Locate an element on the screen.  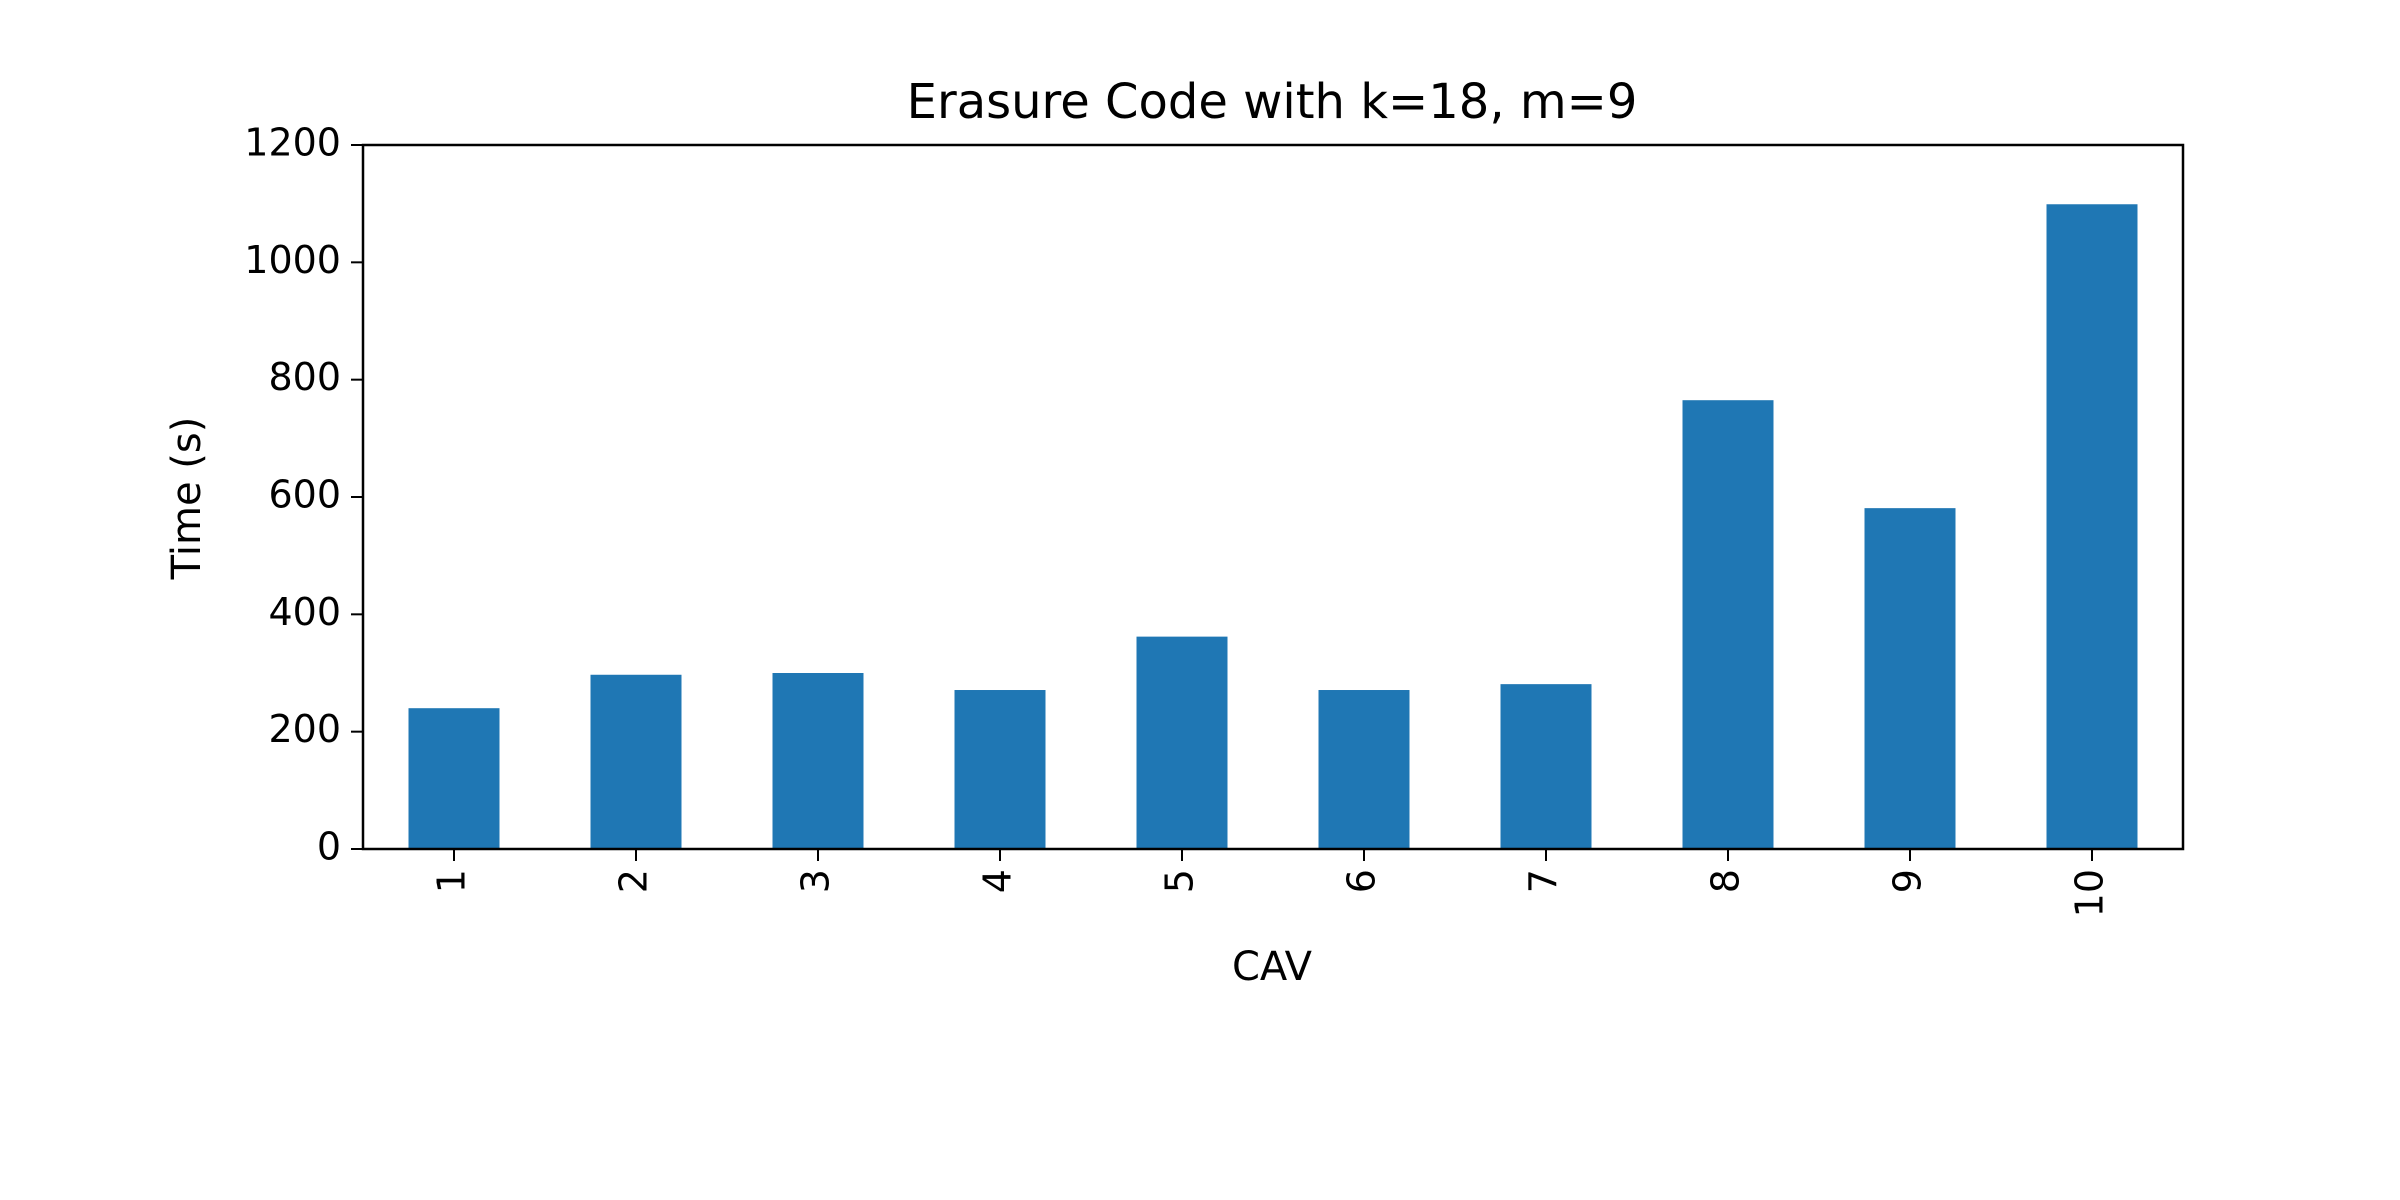
y-tick-label-1200: 1200 is located at coordinates (292, 143).